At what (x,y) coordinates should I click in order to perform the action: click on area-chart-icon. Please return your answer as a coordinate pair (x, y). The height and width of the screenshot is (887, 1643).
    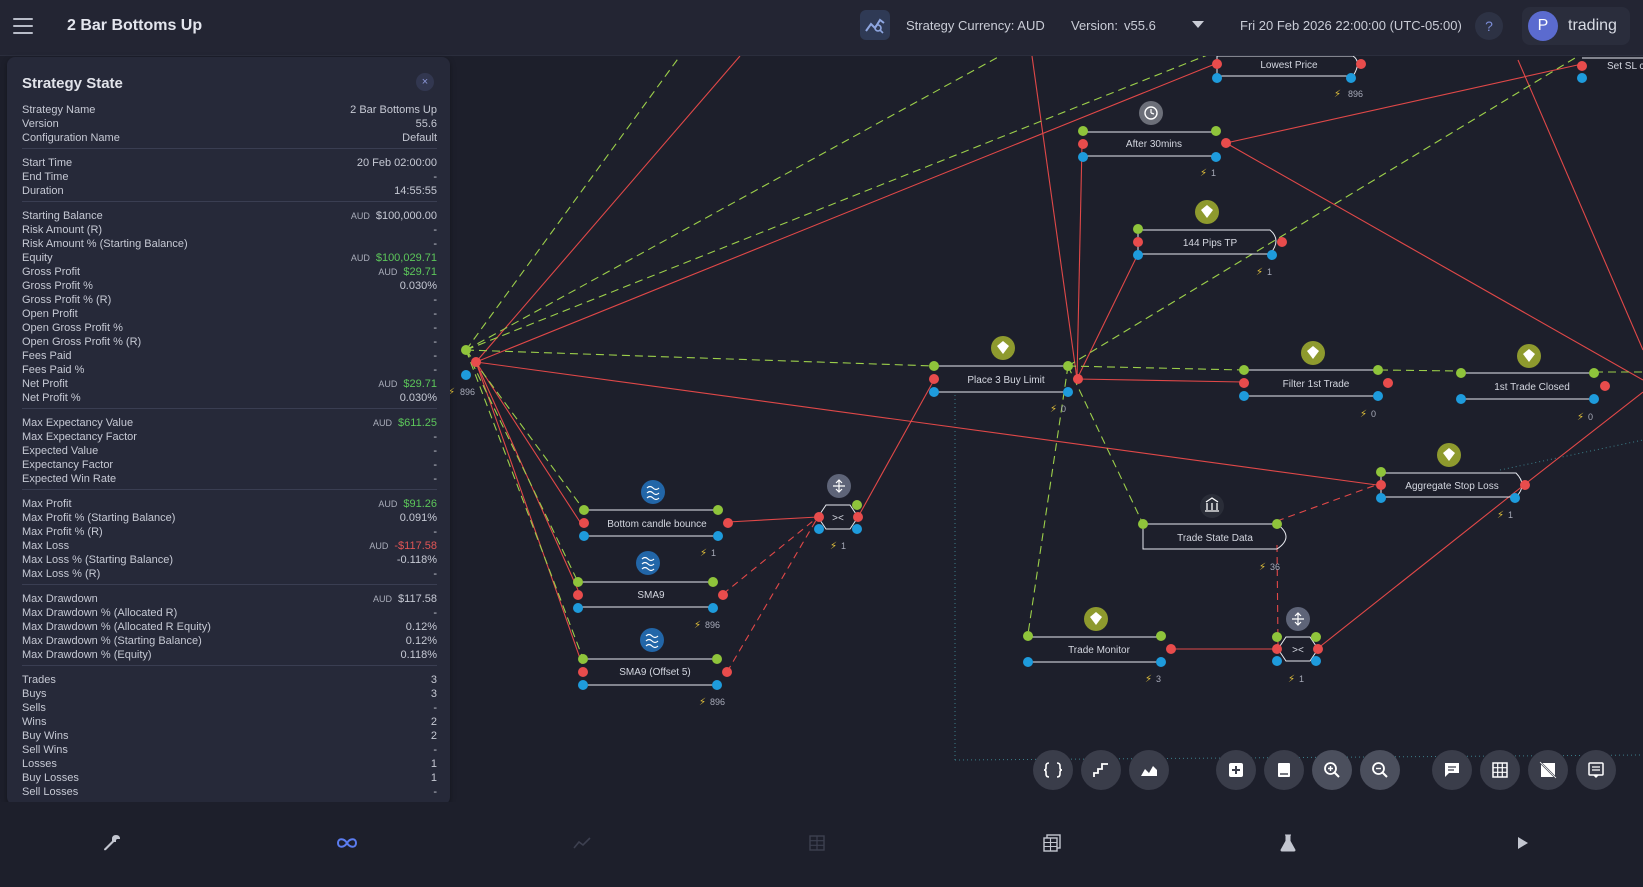
    Looking at the image, I should click on (1149, 770).